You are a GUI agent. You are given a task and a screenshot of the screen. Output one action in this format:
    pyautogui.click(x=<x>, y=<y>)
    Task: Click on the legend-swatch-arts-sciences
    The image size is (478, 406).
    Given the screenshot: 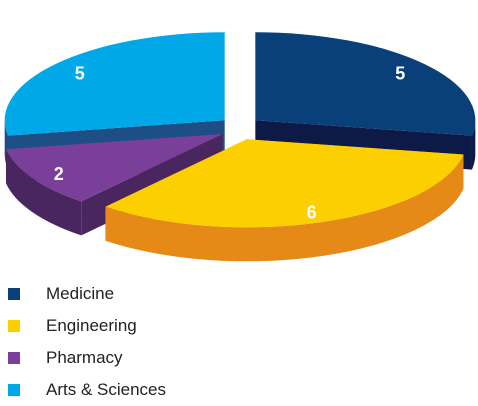 What is the action you would take?
    pyautogui.click(x=14, y=390)
    